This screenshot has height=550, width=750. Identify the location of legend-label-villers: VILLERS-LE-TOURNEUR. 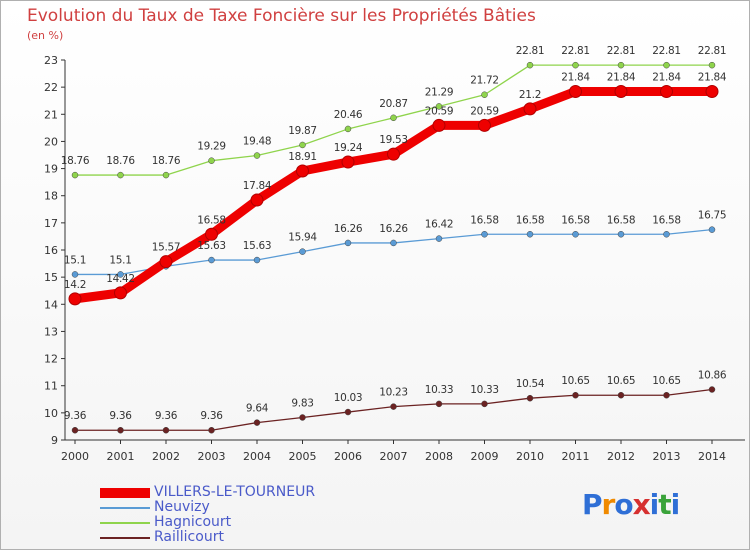
(235, 492).